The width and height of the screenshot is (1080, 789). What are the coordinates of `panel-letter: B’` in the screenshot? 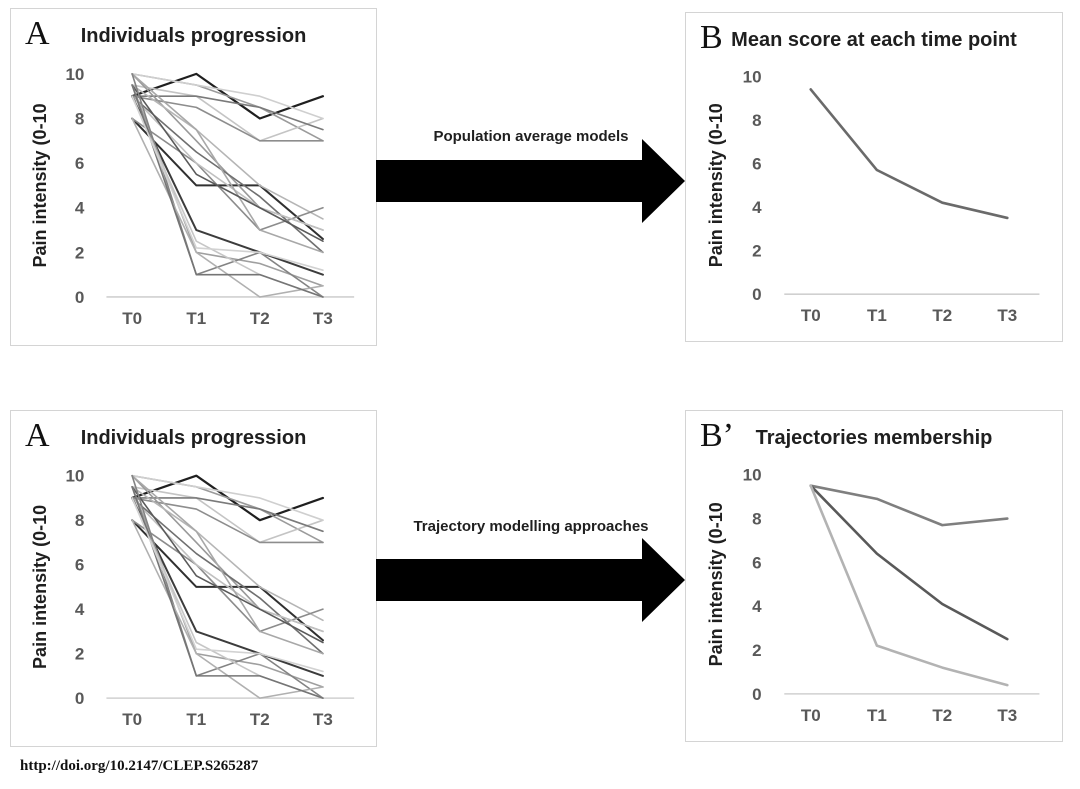 It's located at (717, 435).